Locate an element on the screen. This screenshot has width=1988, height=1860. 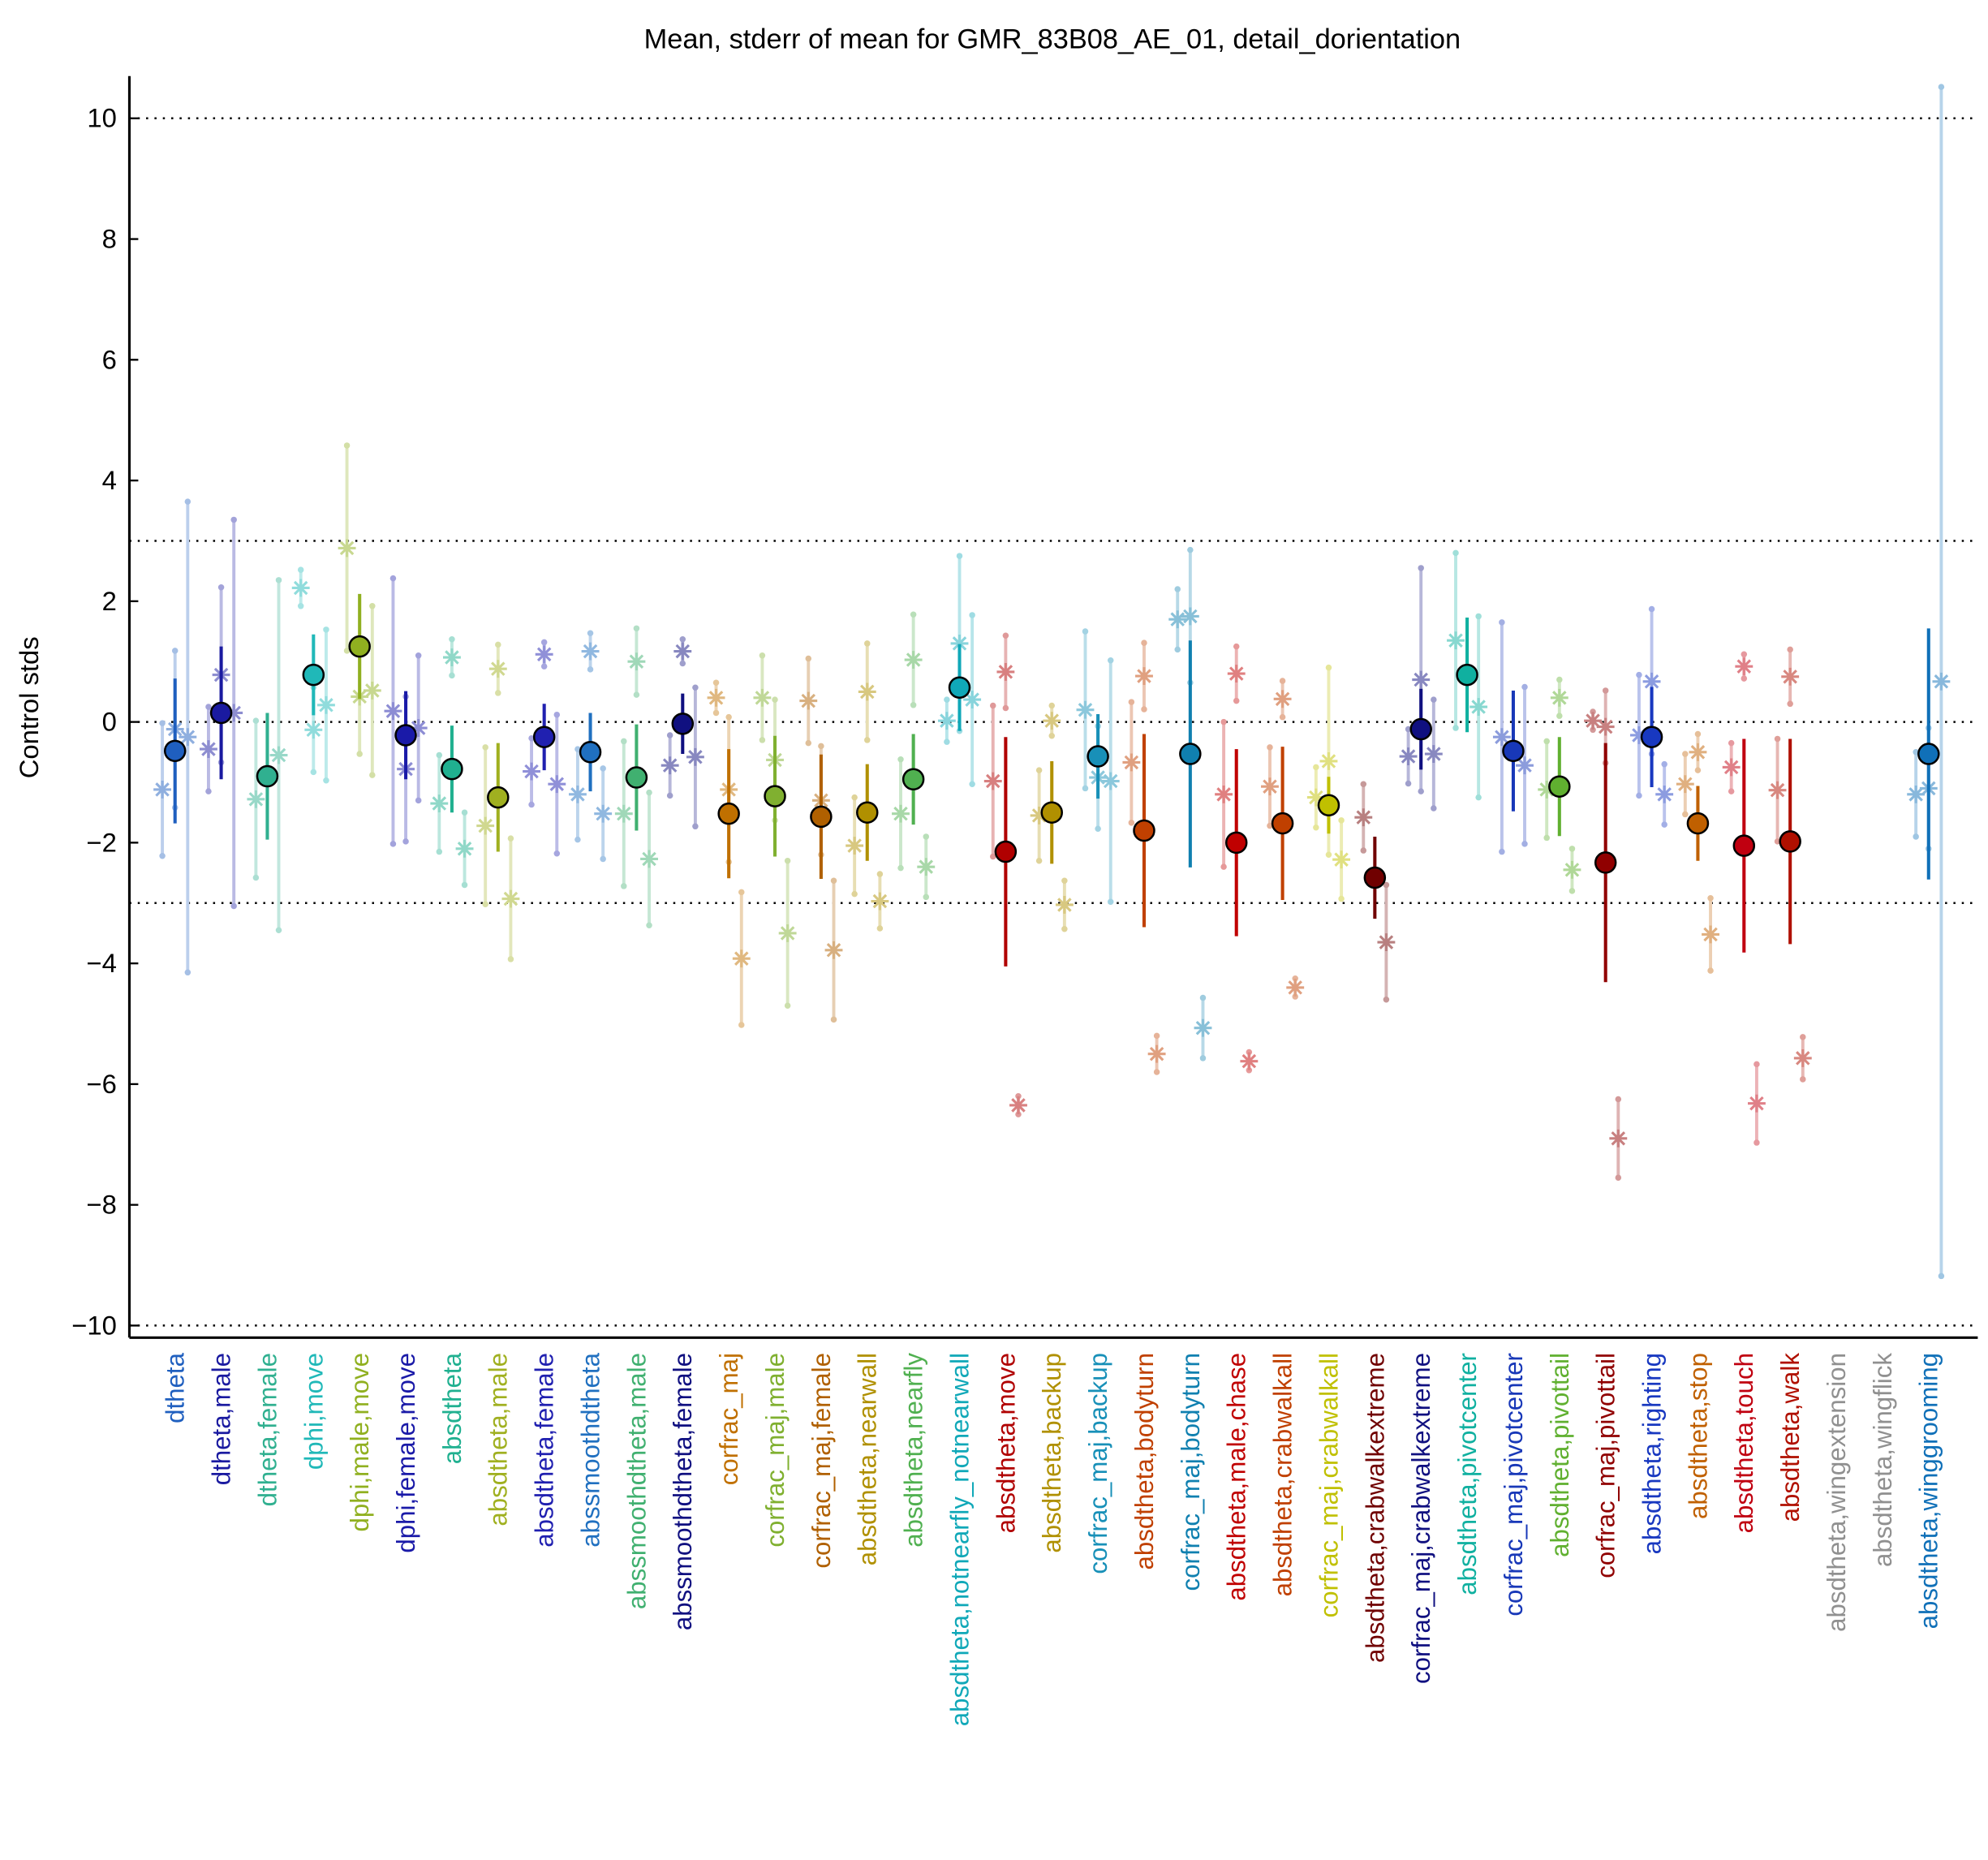
x-tick-label: corfrac_maj,pivottail is located at coordinates (1606, 1465).